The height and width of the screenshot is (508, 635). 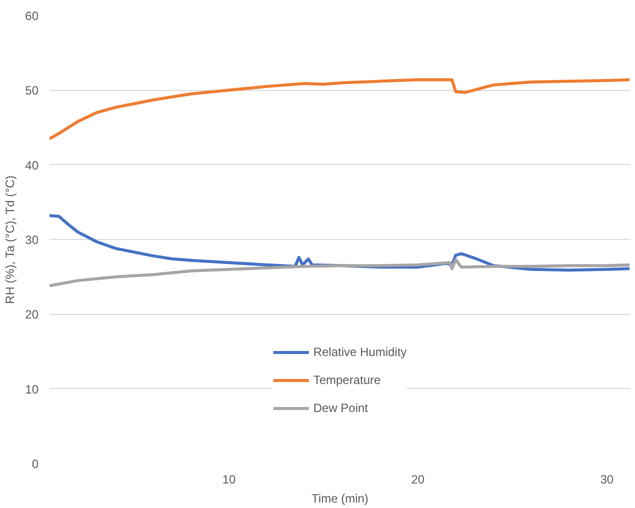 I want to click on y-tick-label: 10, so click(x=32, y=389).